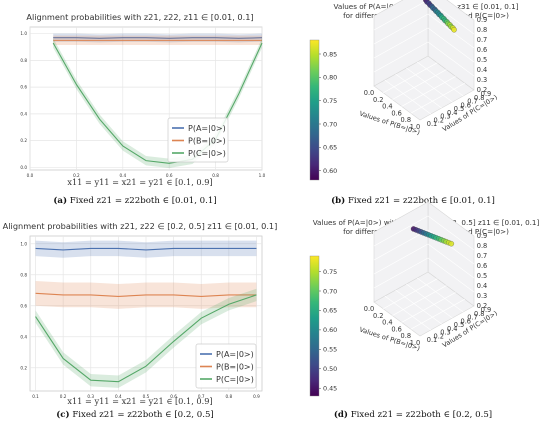 This screenshot has width=550, height=427. What do you see at coordinates (256, 396) in the screenshot?
I see `x-tick-label: 0.9` at bounding box center [256, 396].